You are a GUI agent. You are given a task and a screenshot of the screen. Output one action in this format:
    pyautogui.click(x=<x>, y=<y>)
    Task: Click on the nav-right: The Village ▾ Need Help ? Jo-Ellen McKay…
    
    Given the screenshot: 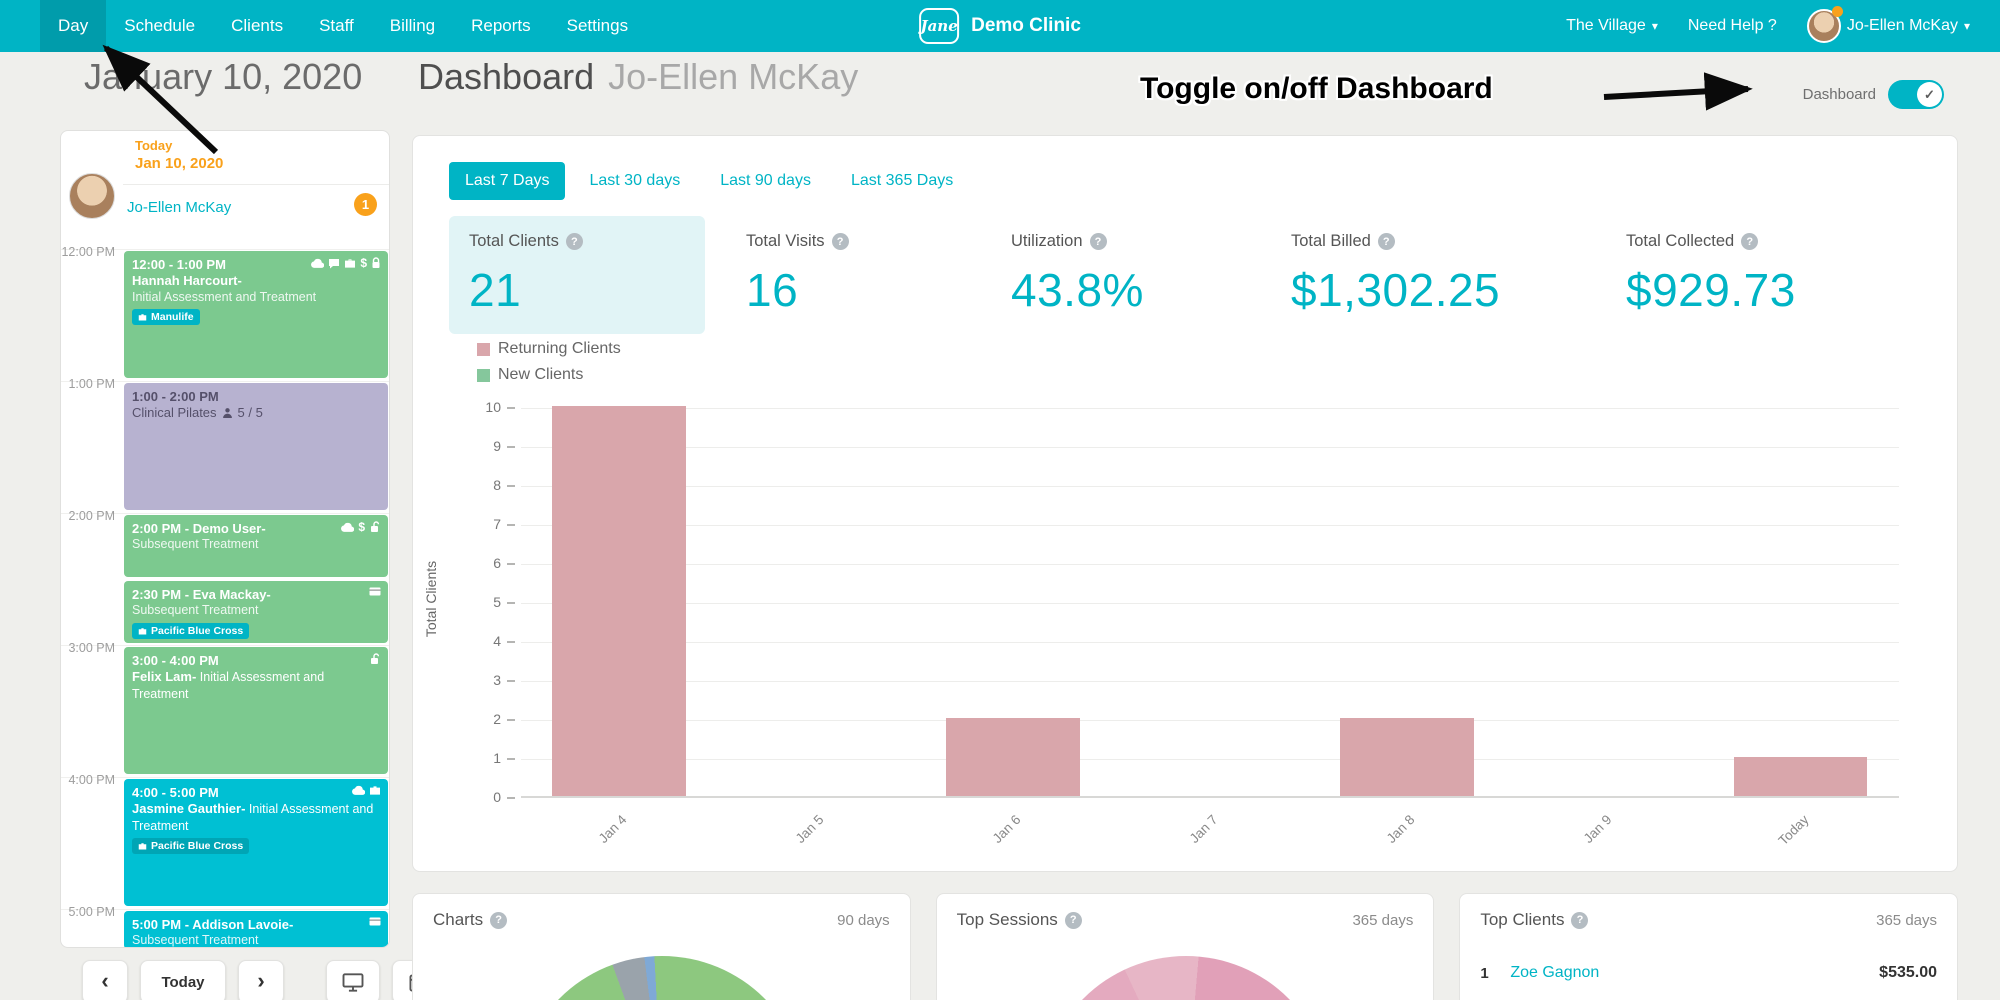 What is the action you would take?
    pyautogui.click(x=1768, y=26)
    